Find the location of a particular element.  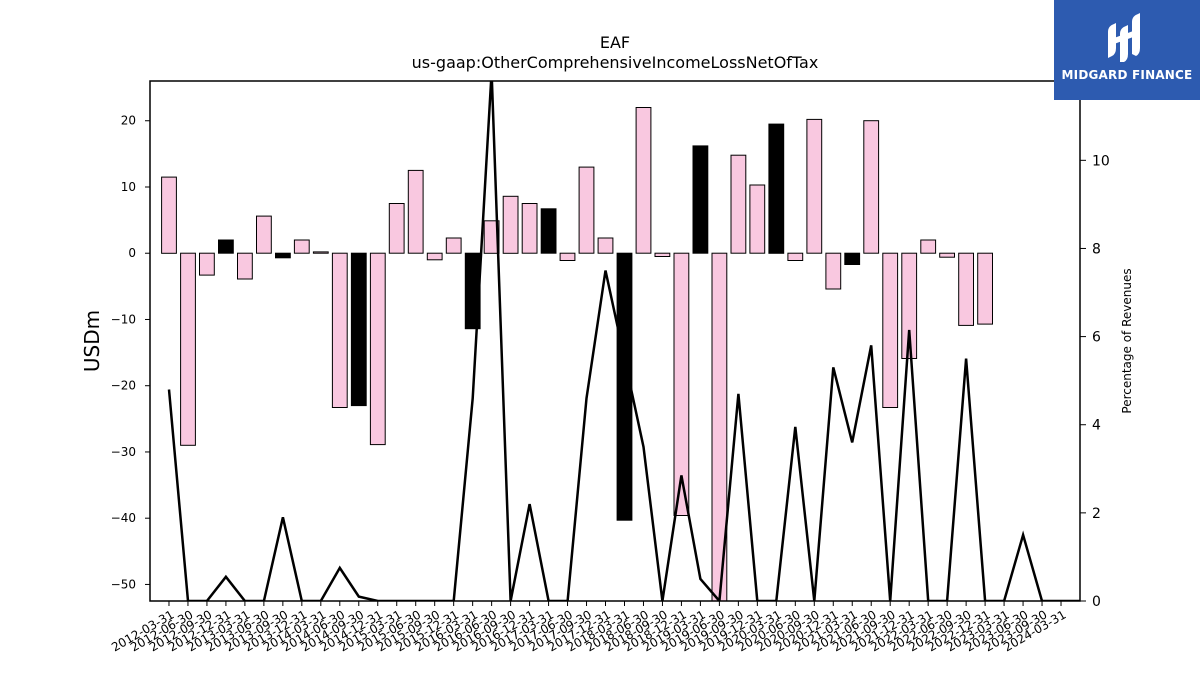

y-axis-left: −50 −40 −30 −20 −10 0 10 20 is located at coordinates (130, 352).